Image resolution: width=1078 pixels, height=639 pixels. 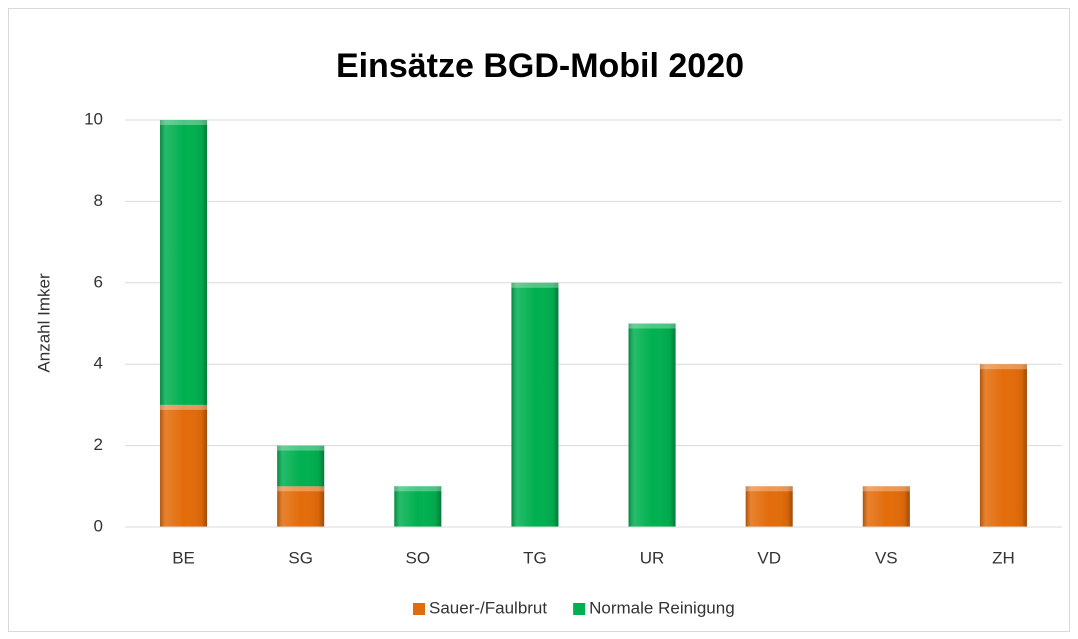 I want to click on x-tick-label: VD, so click(x=769, y=557).